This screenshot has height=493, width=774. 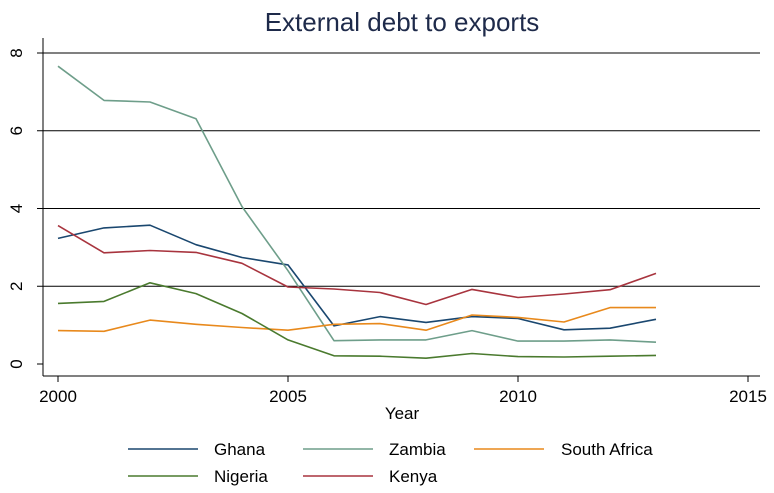 What do you see at coordinates (16, 363) in the screenshot?
I see `y-tick-label-0: 0` at bounding box center [16, 363].